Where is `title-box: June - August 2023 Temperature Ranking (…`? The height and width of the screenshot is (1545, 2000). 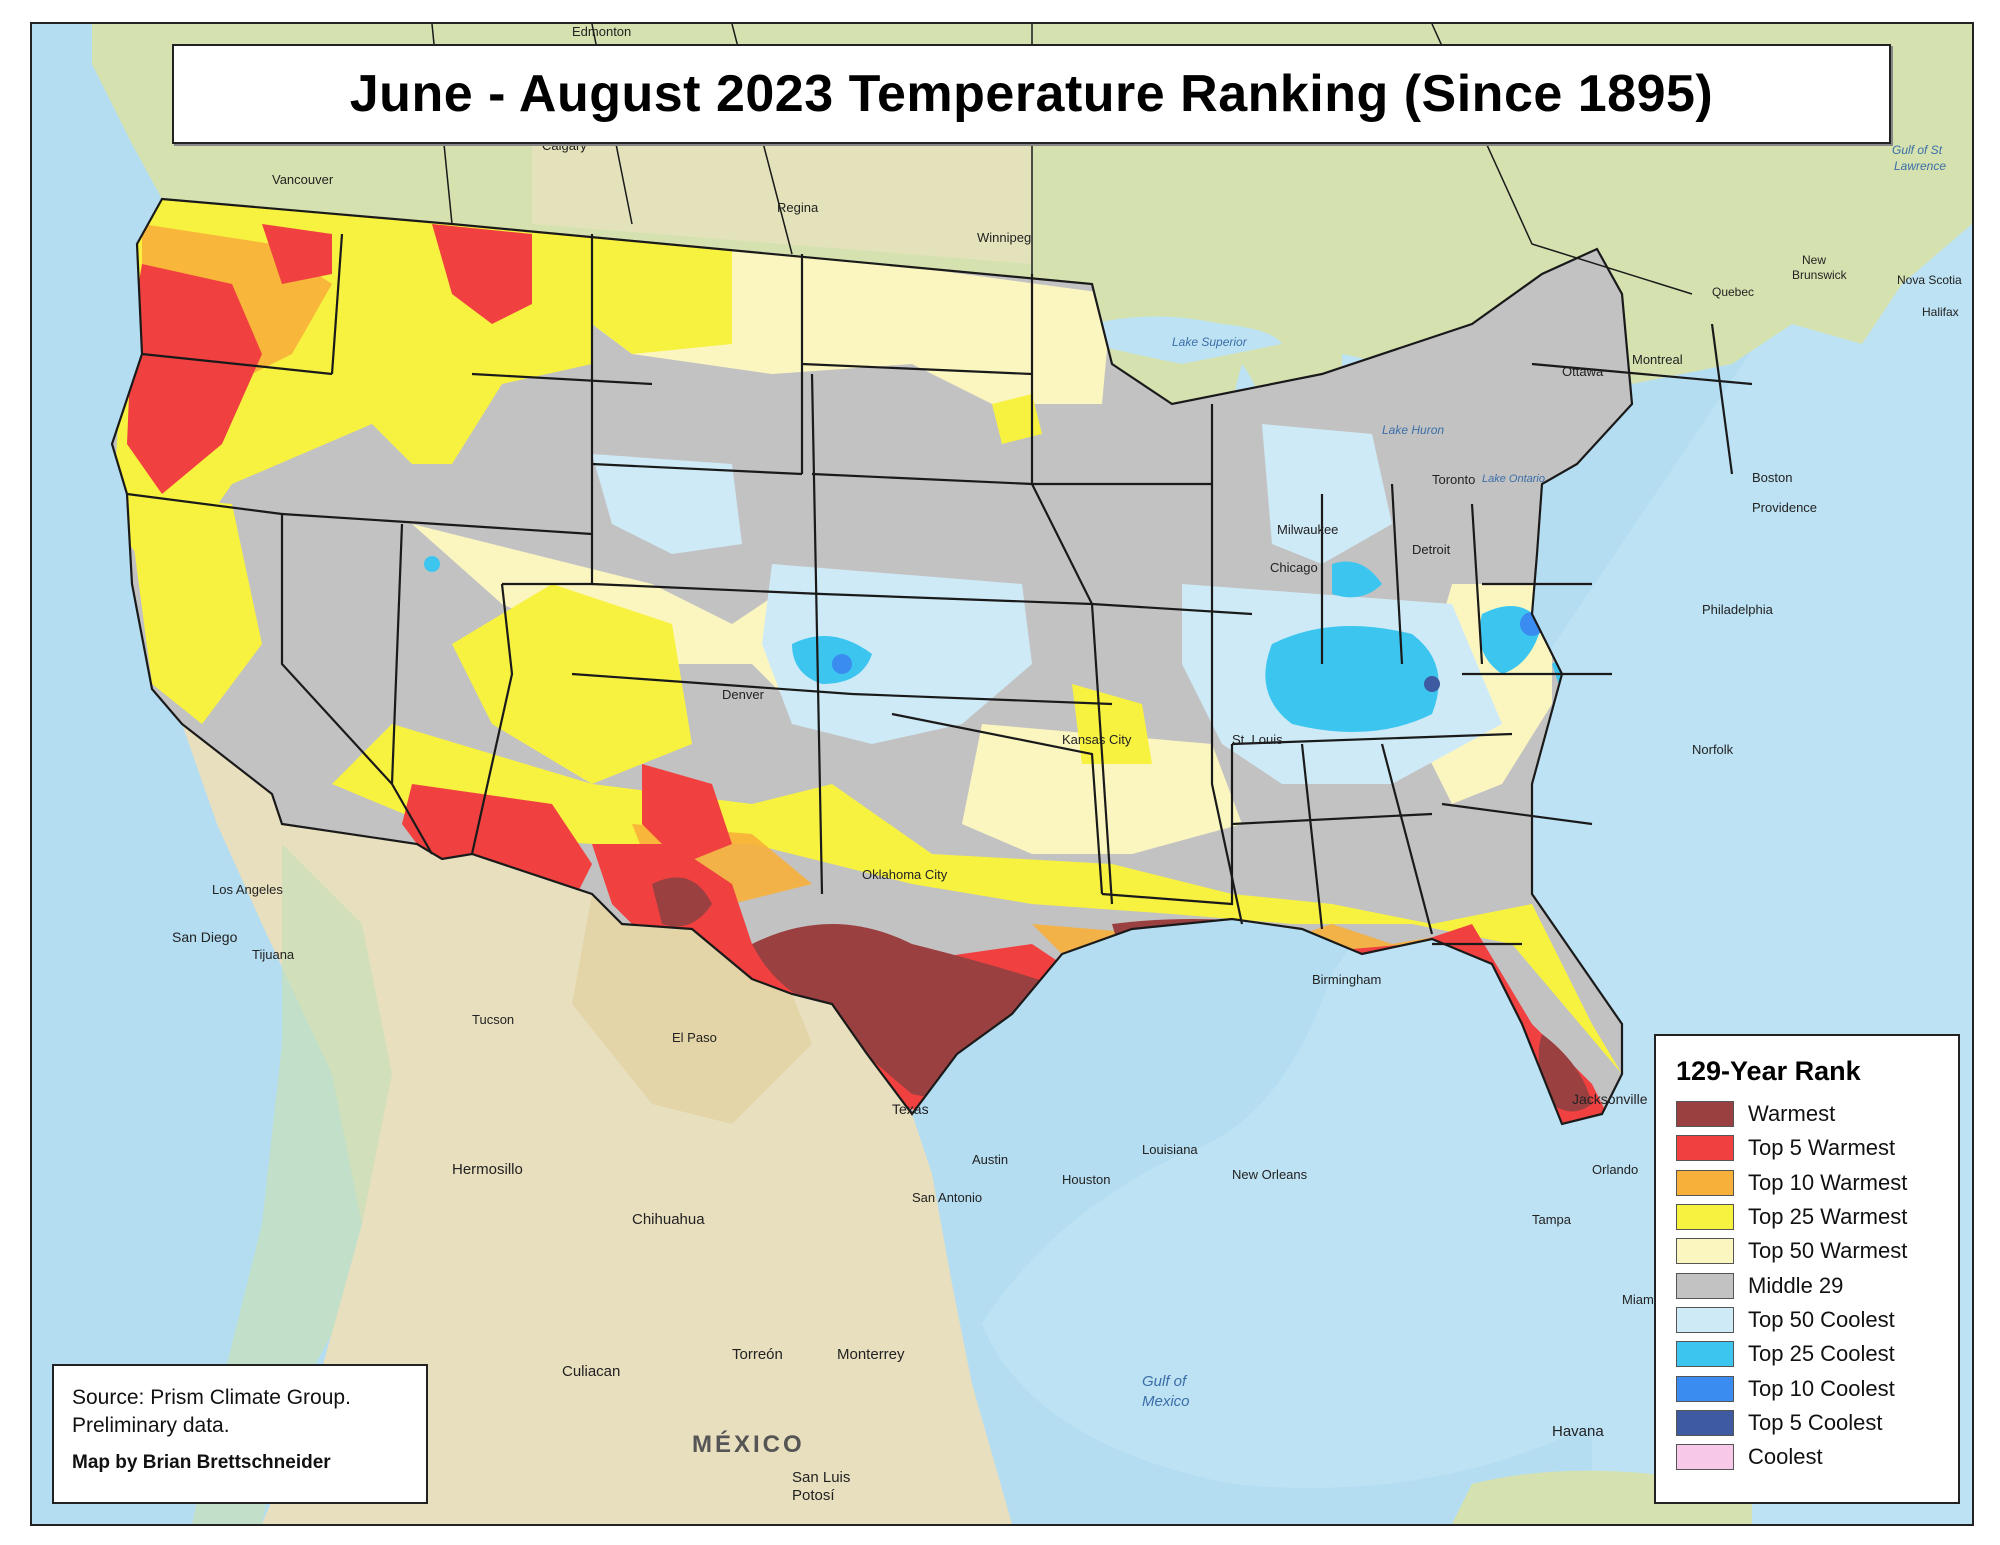 title-box: June - August 2023 Temperature Ranking (… is located at coordinates (1031, 94).